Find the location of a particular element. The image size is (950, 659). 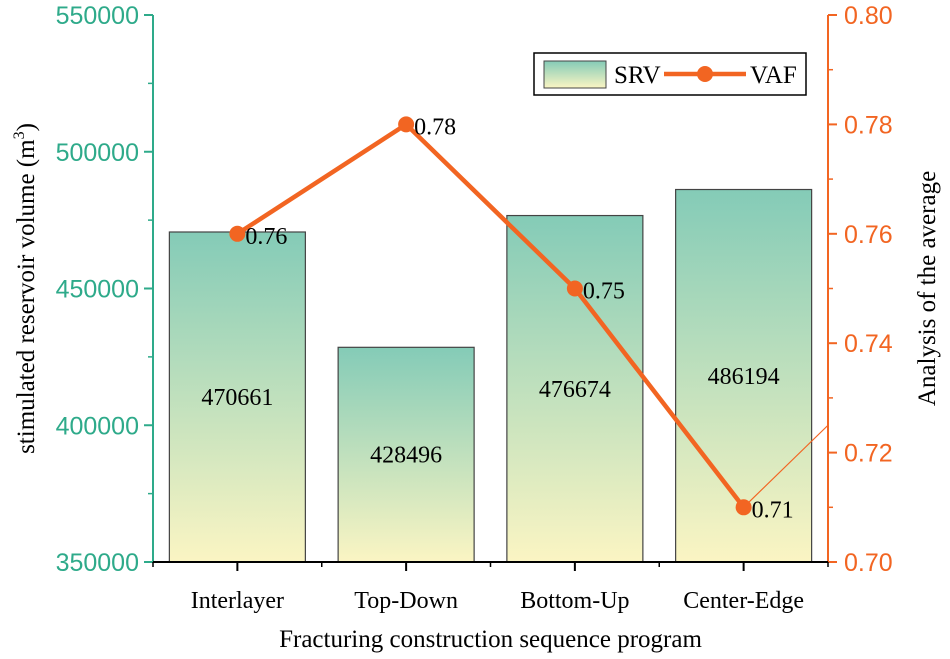

srv-bar-top-down is located at coordinates (406, 454).